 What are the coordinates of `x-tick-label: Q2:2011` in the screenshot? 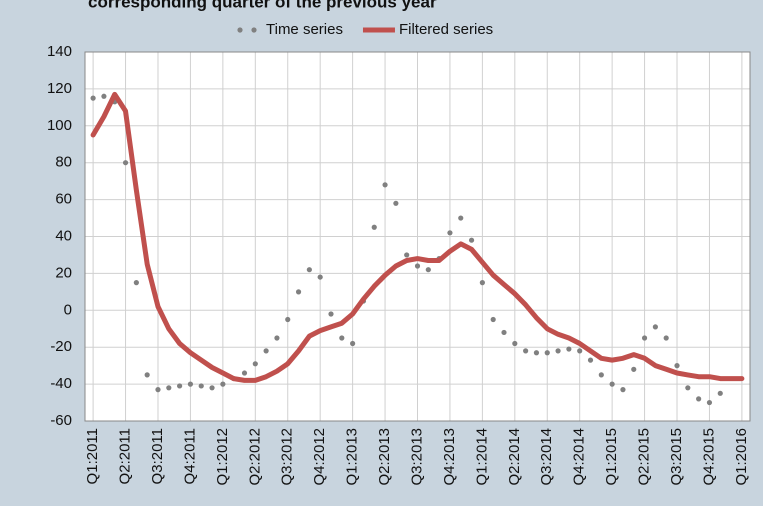 It's located at (125, 456).